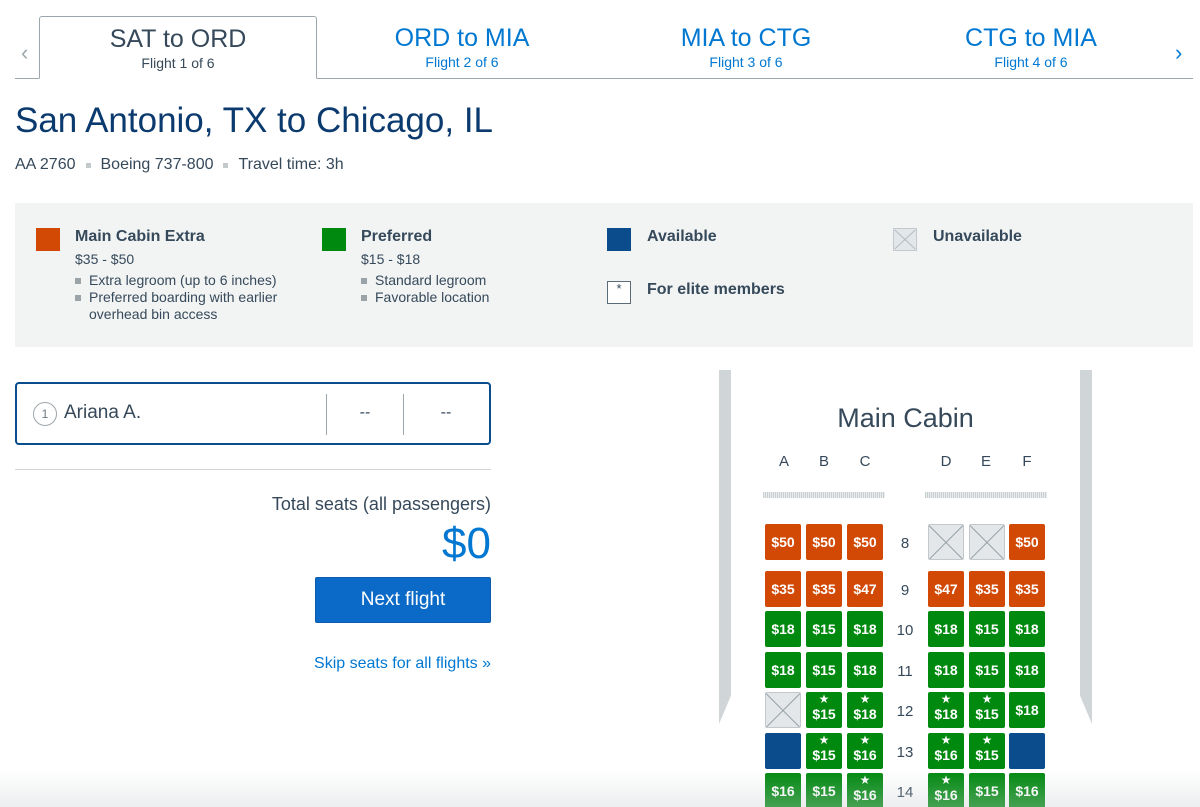  Describe the element at coordinates (987, 751) in the screenshot. I see `seat-13E: ★ $15` at that location.